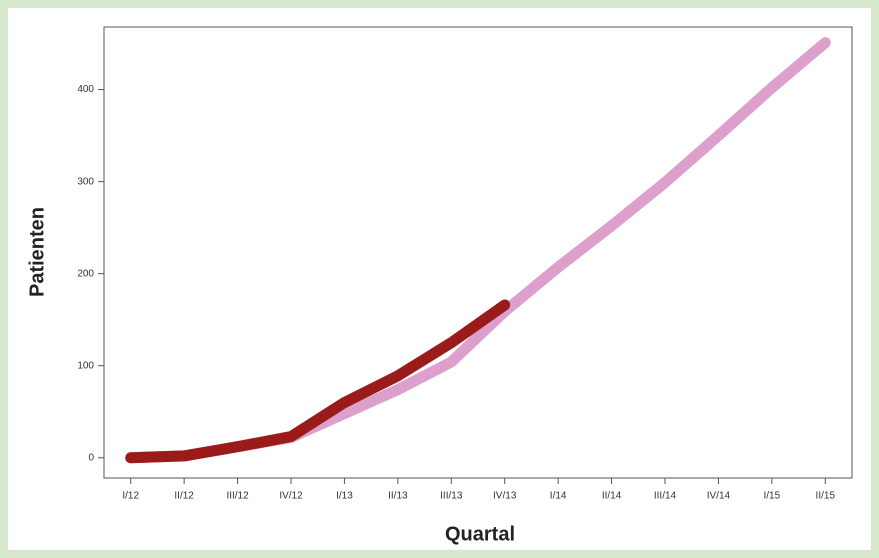 The height and width of the screenshot is (558, 879). I want to click on y-tick-label: 100, so click(85, 365).